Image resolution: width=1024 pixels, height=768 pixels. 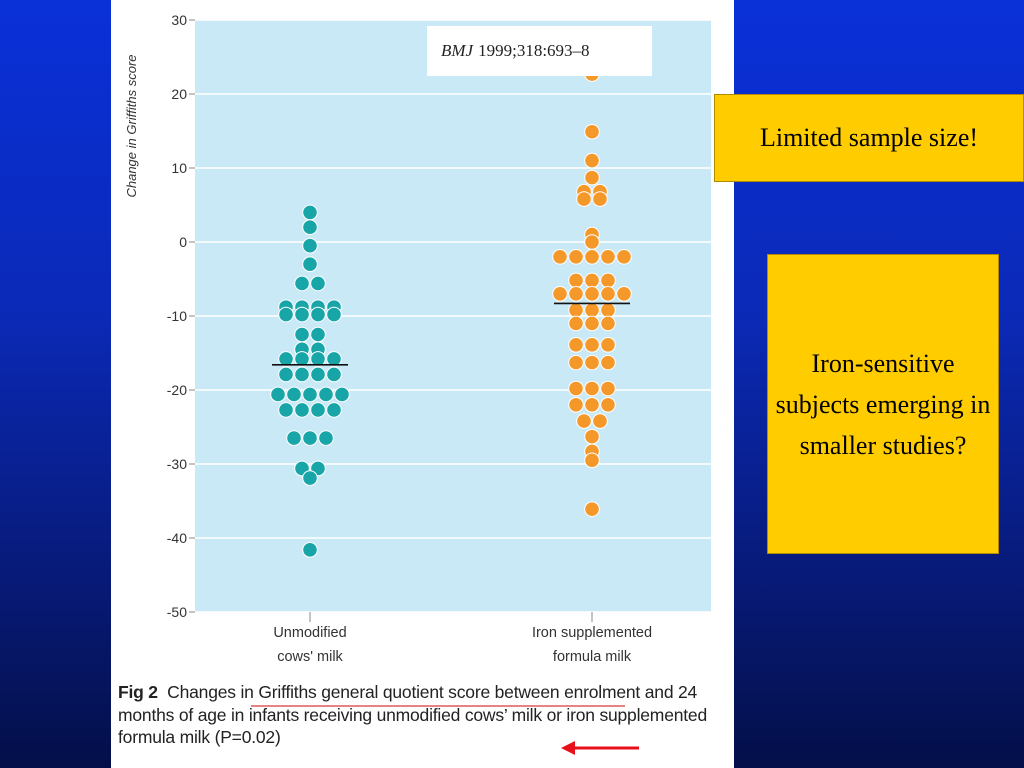 I want to click on y-tick-label: 10, so click(x=179, y=168).